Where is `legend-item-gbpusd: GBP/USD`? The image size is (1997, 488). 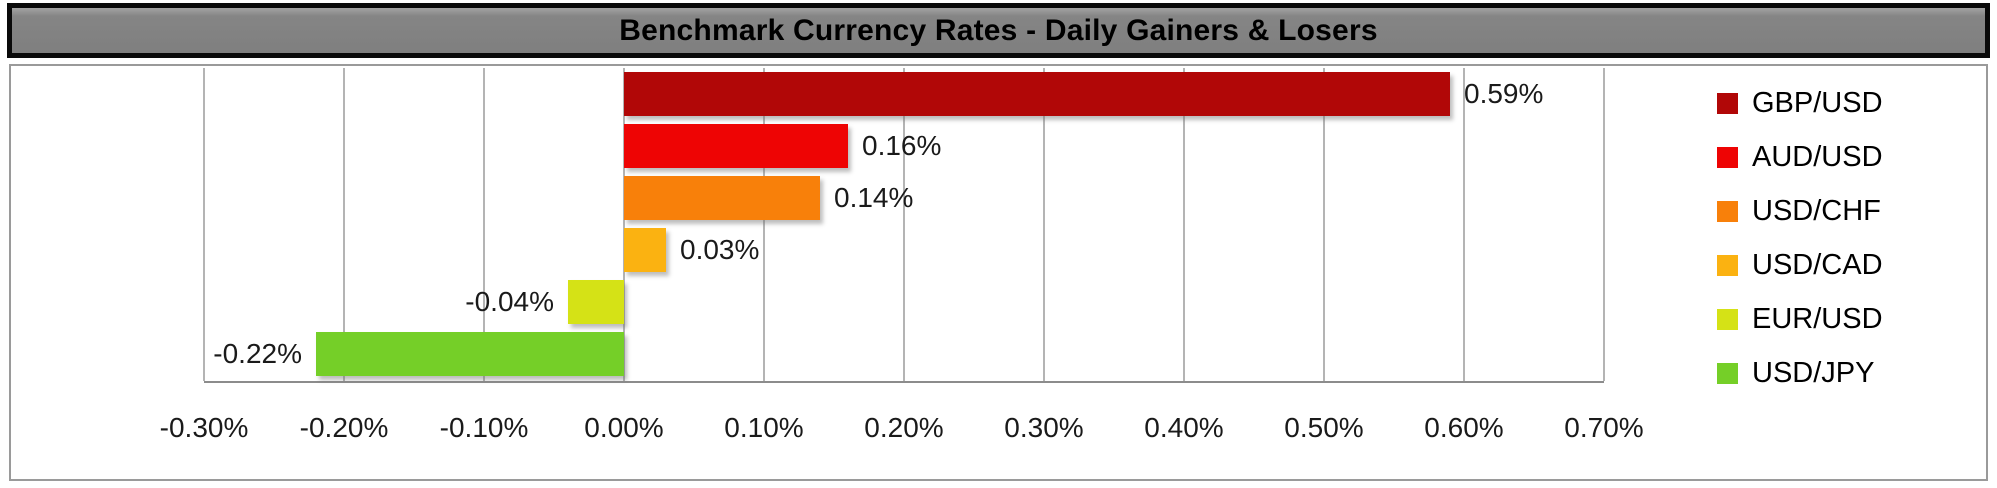
legend-item-gbpusd: GBP/USD is located at coordinates (1800, 103).